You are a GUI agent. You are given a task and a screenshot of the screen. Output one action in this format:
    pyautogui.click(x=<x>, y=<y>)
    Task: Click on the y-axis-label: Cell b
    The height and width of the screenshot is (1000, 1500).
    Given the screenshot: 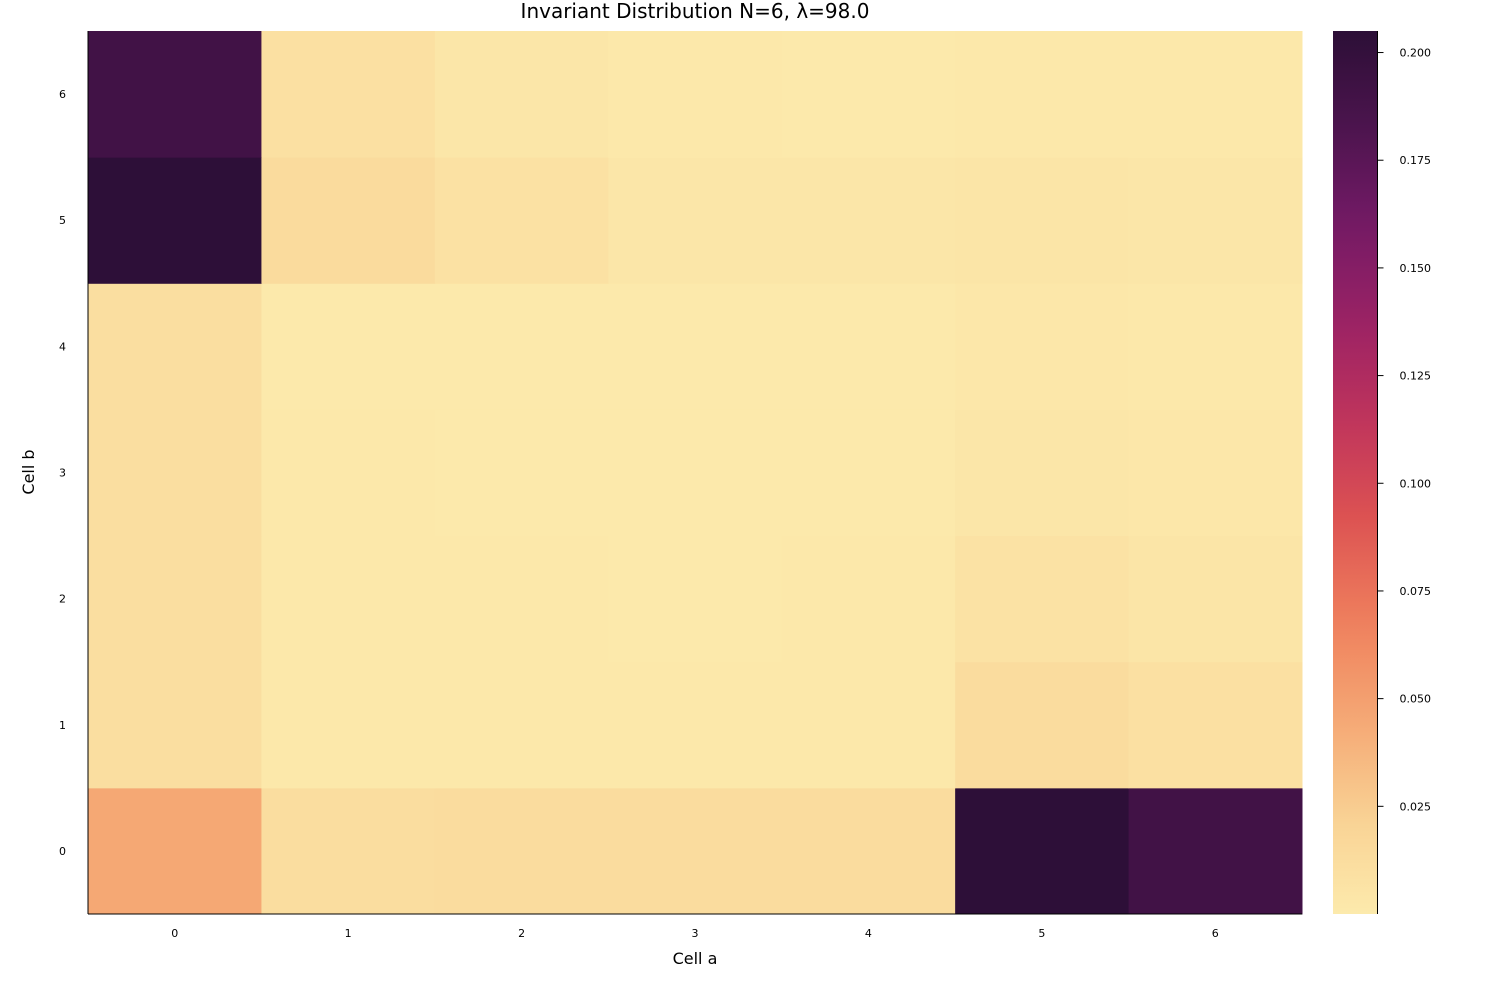 What is the action you would take?
    pyautogui.click(x=28, y=471)
    